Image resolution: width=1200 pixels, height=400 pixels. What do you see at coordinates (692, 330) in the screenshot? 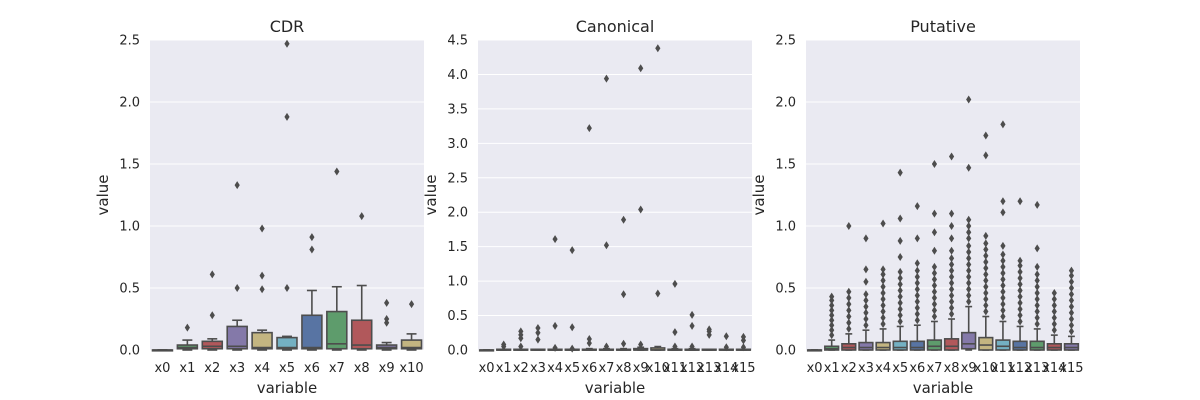
I see `box-x12` at bounding box center [692, 330].